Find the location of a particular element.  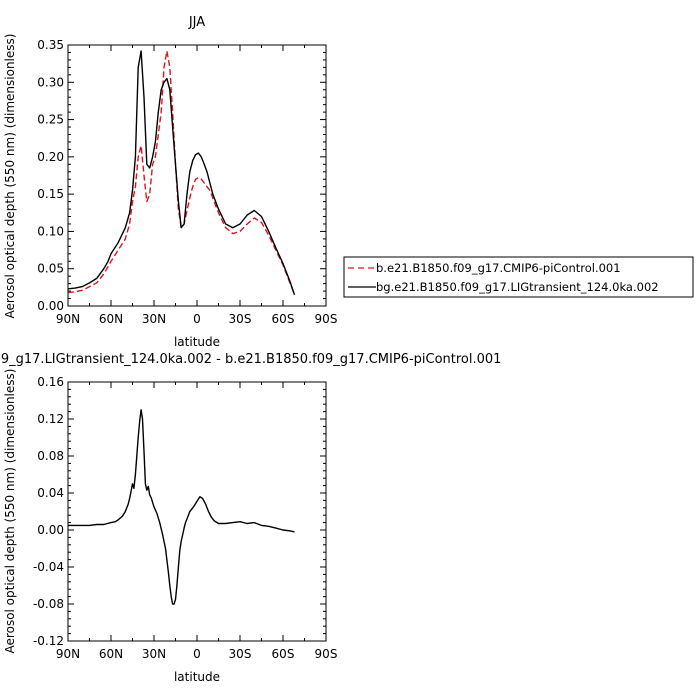

y-tick-label: 0.15 is located at coordinates (50, 194).